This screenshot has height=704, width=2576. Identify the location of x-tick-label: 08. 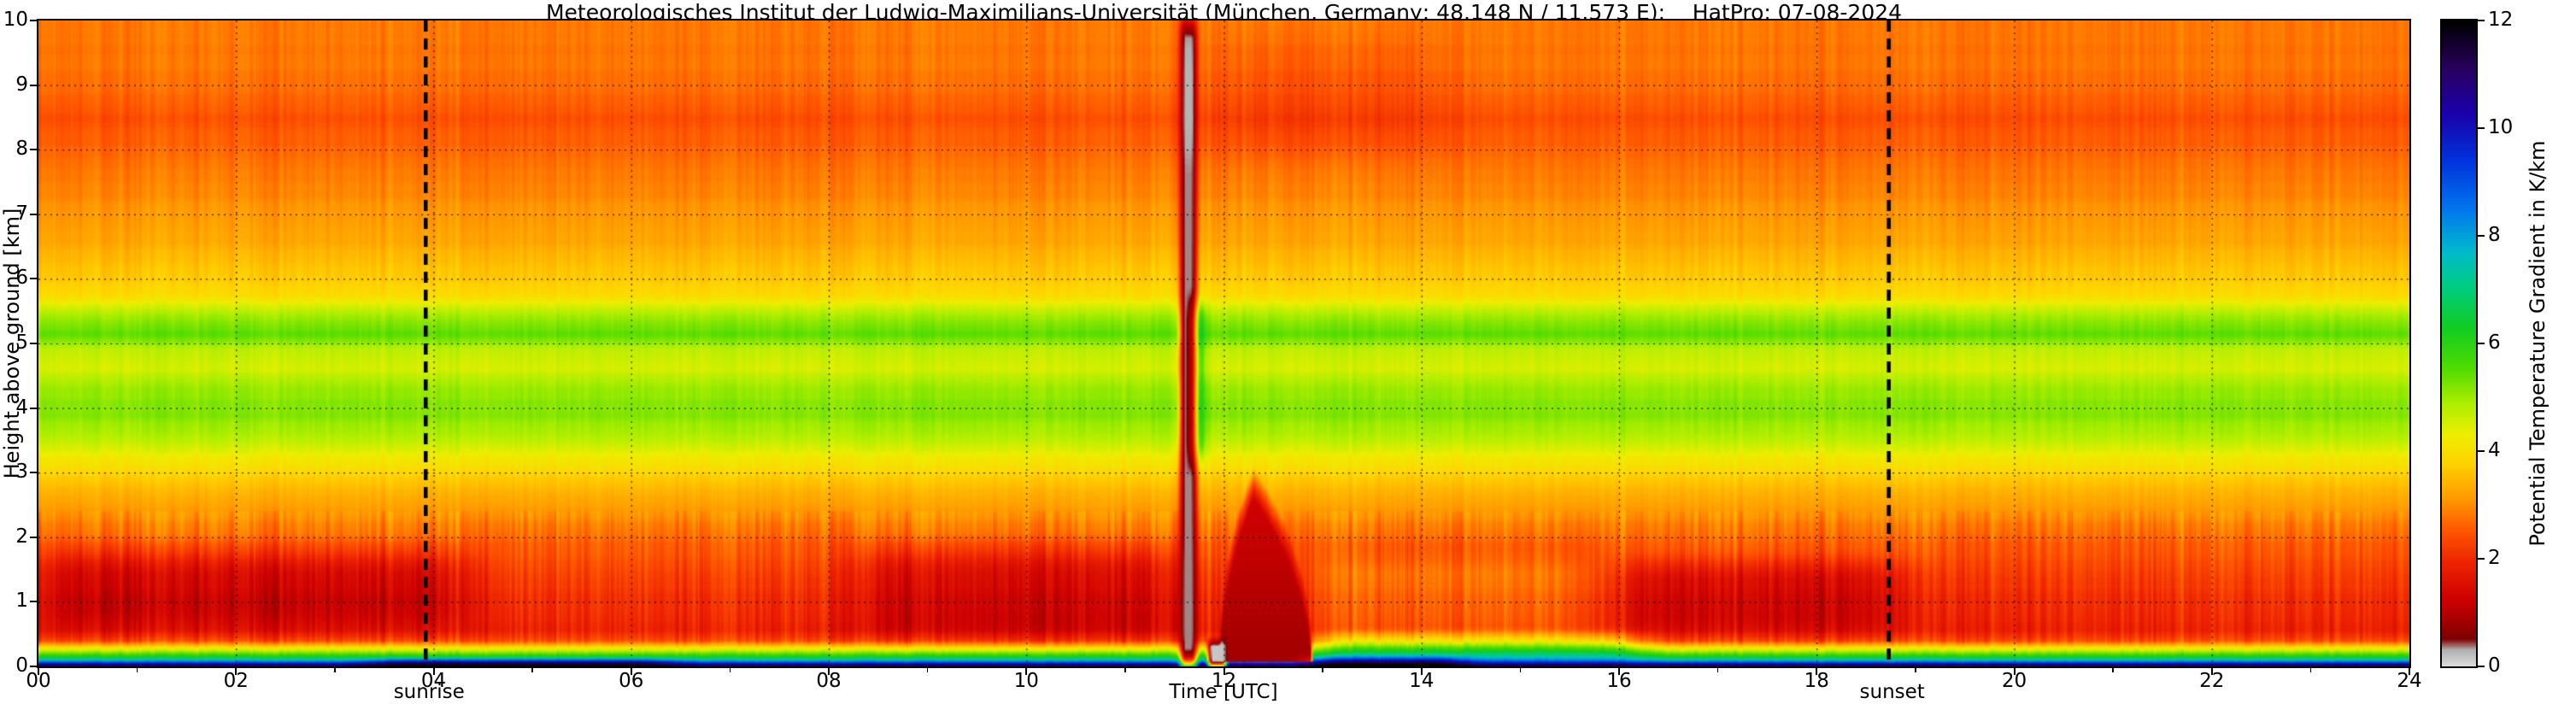
(829, 681).